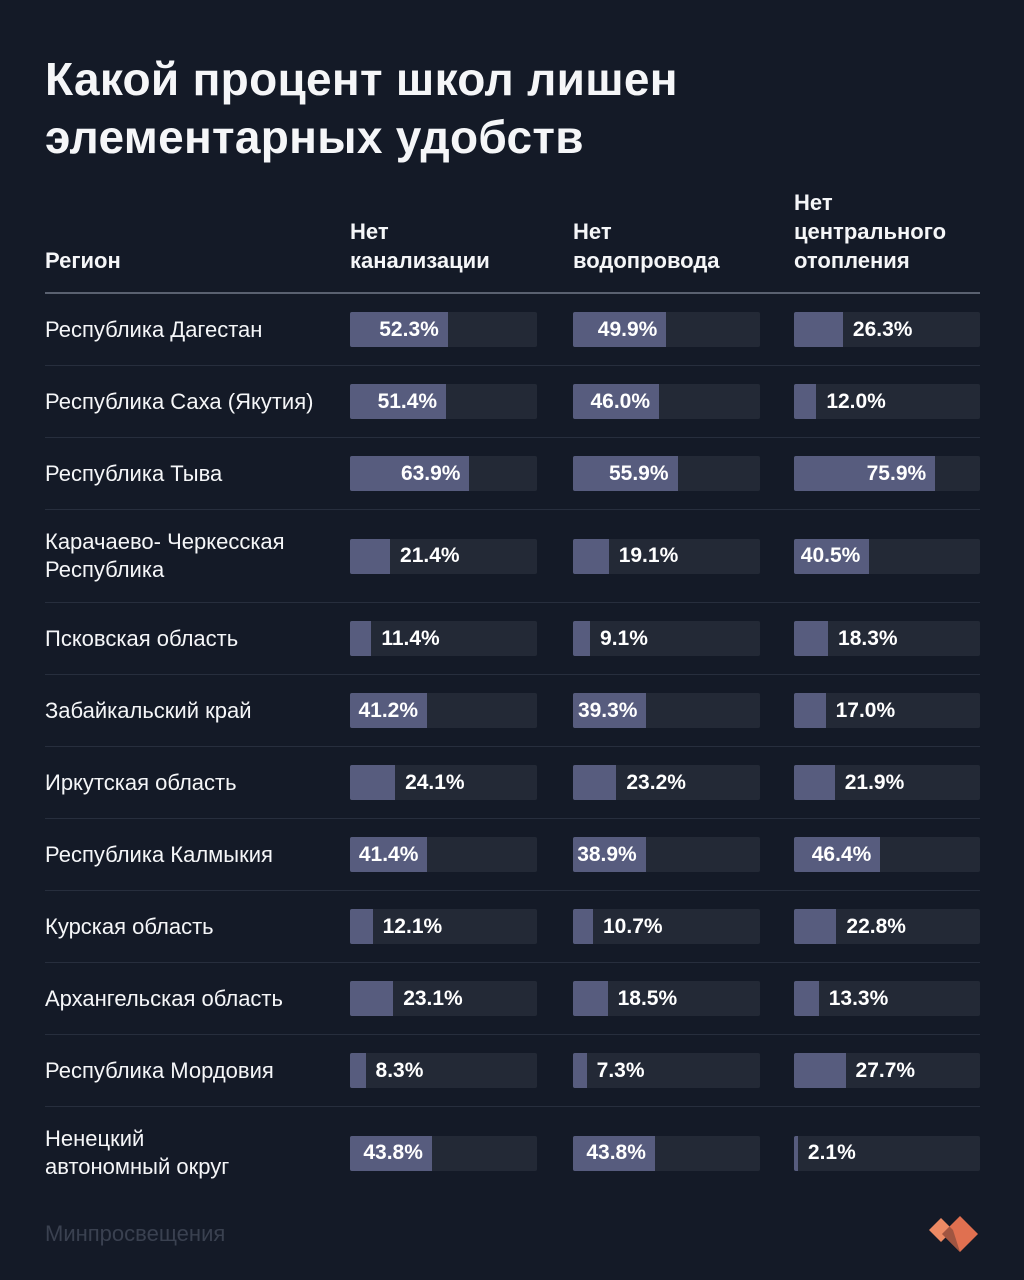  I want to click on bar-track: 40.5%, so click(887, 556).